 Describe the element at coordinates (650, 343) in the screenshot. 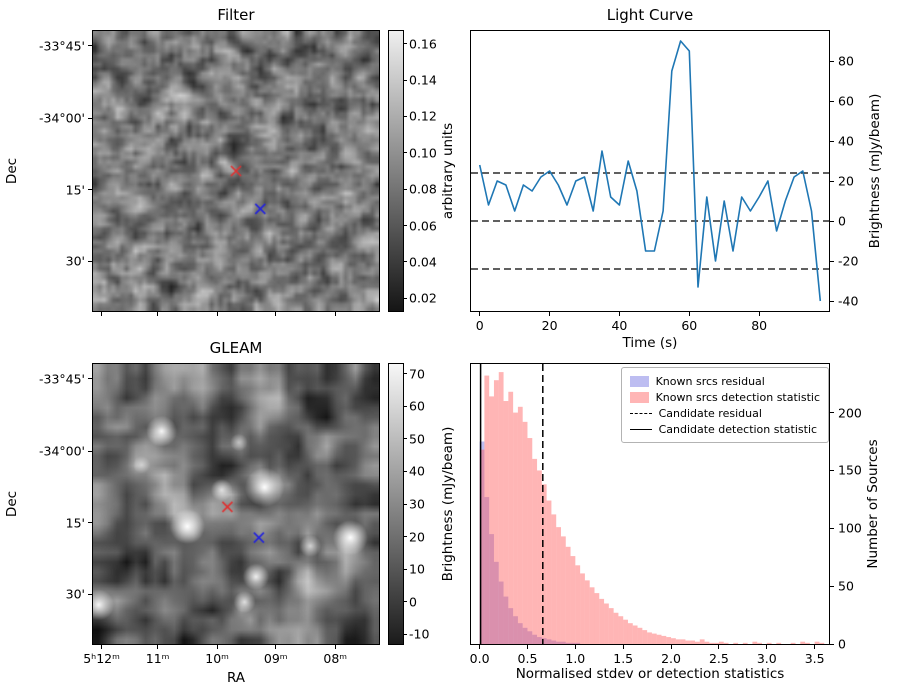

I see `lightcurve-xlabel: Time (s)` at that location.